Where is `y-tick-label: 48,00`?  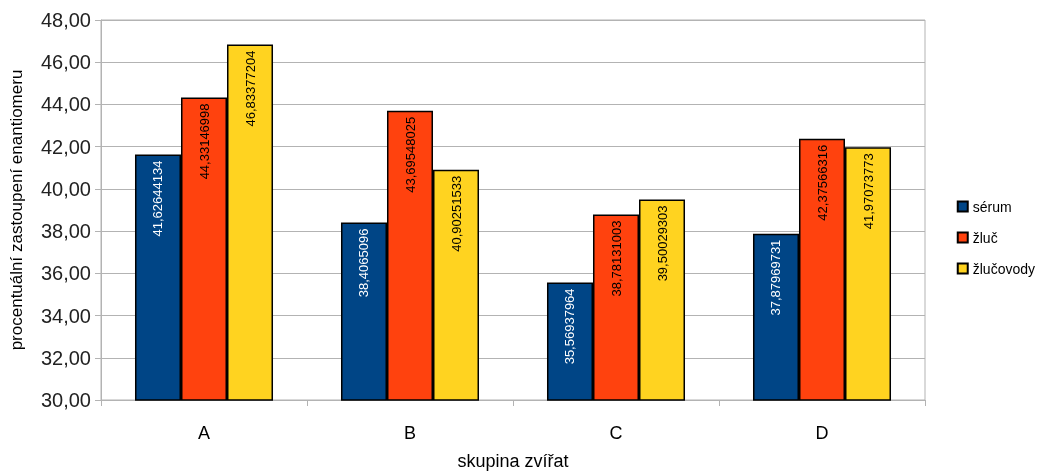
y-tick-label: 48,00 is located at coordinates (65, 20).